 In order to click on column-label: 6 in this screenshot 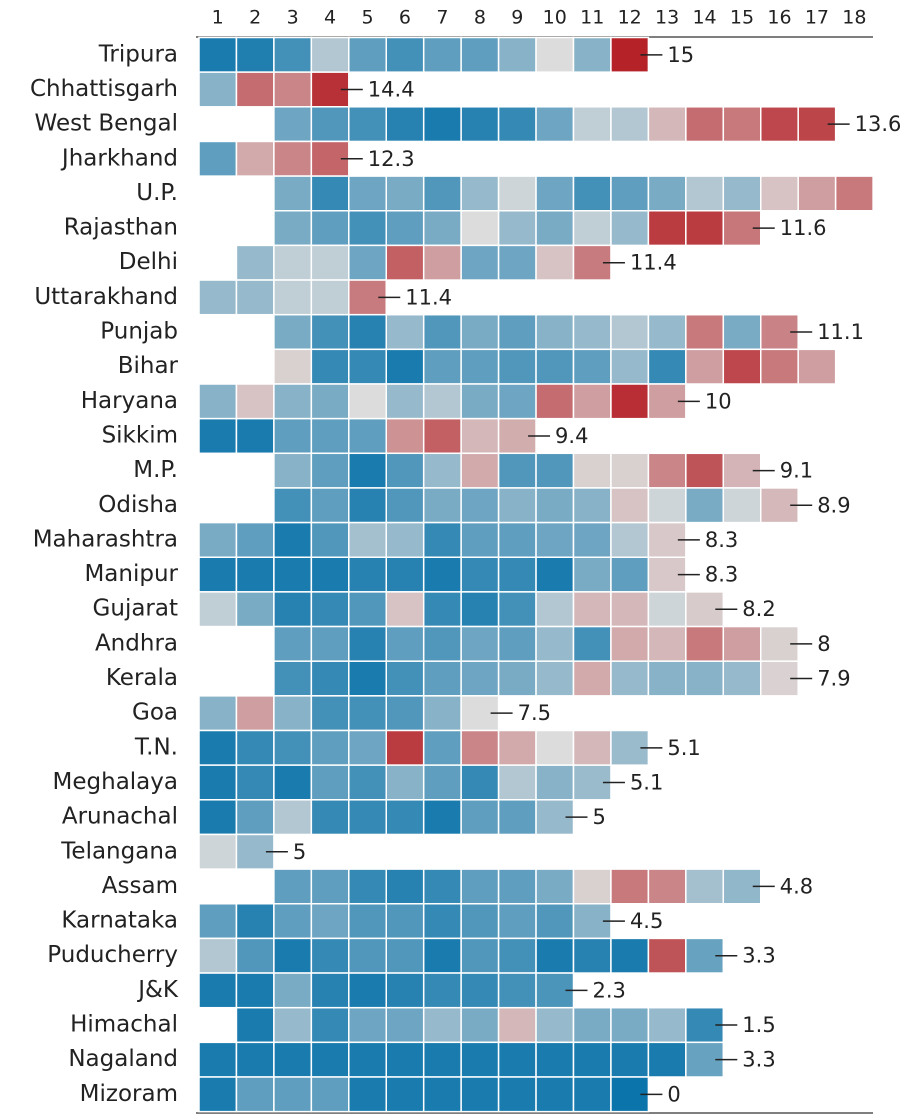, I will do `click(405, 18)`.